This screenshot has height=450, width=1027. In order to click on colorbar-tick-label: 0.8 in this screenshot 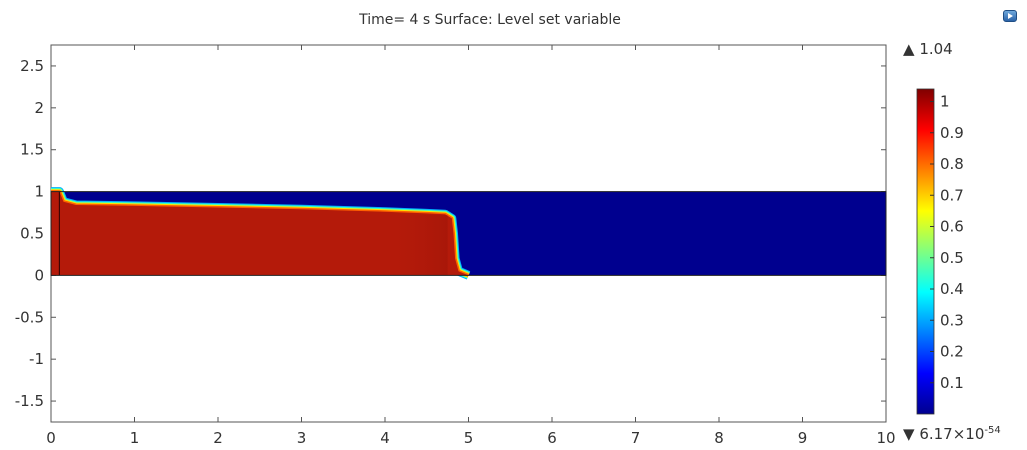, I will do `click(952, 164)`.